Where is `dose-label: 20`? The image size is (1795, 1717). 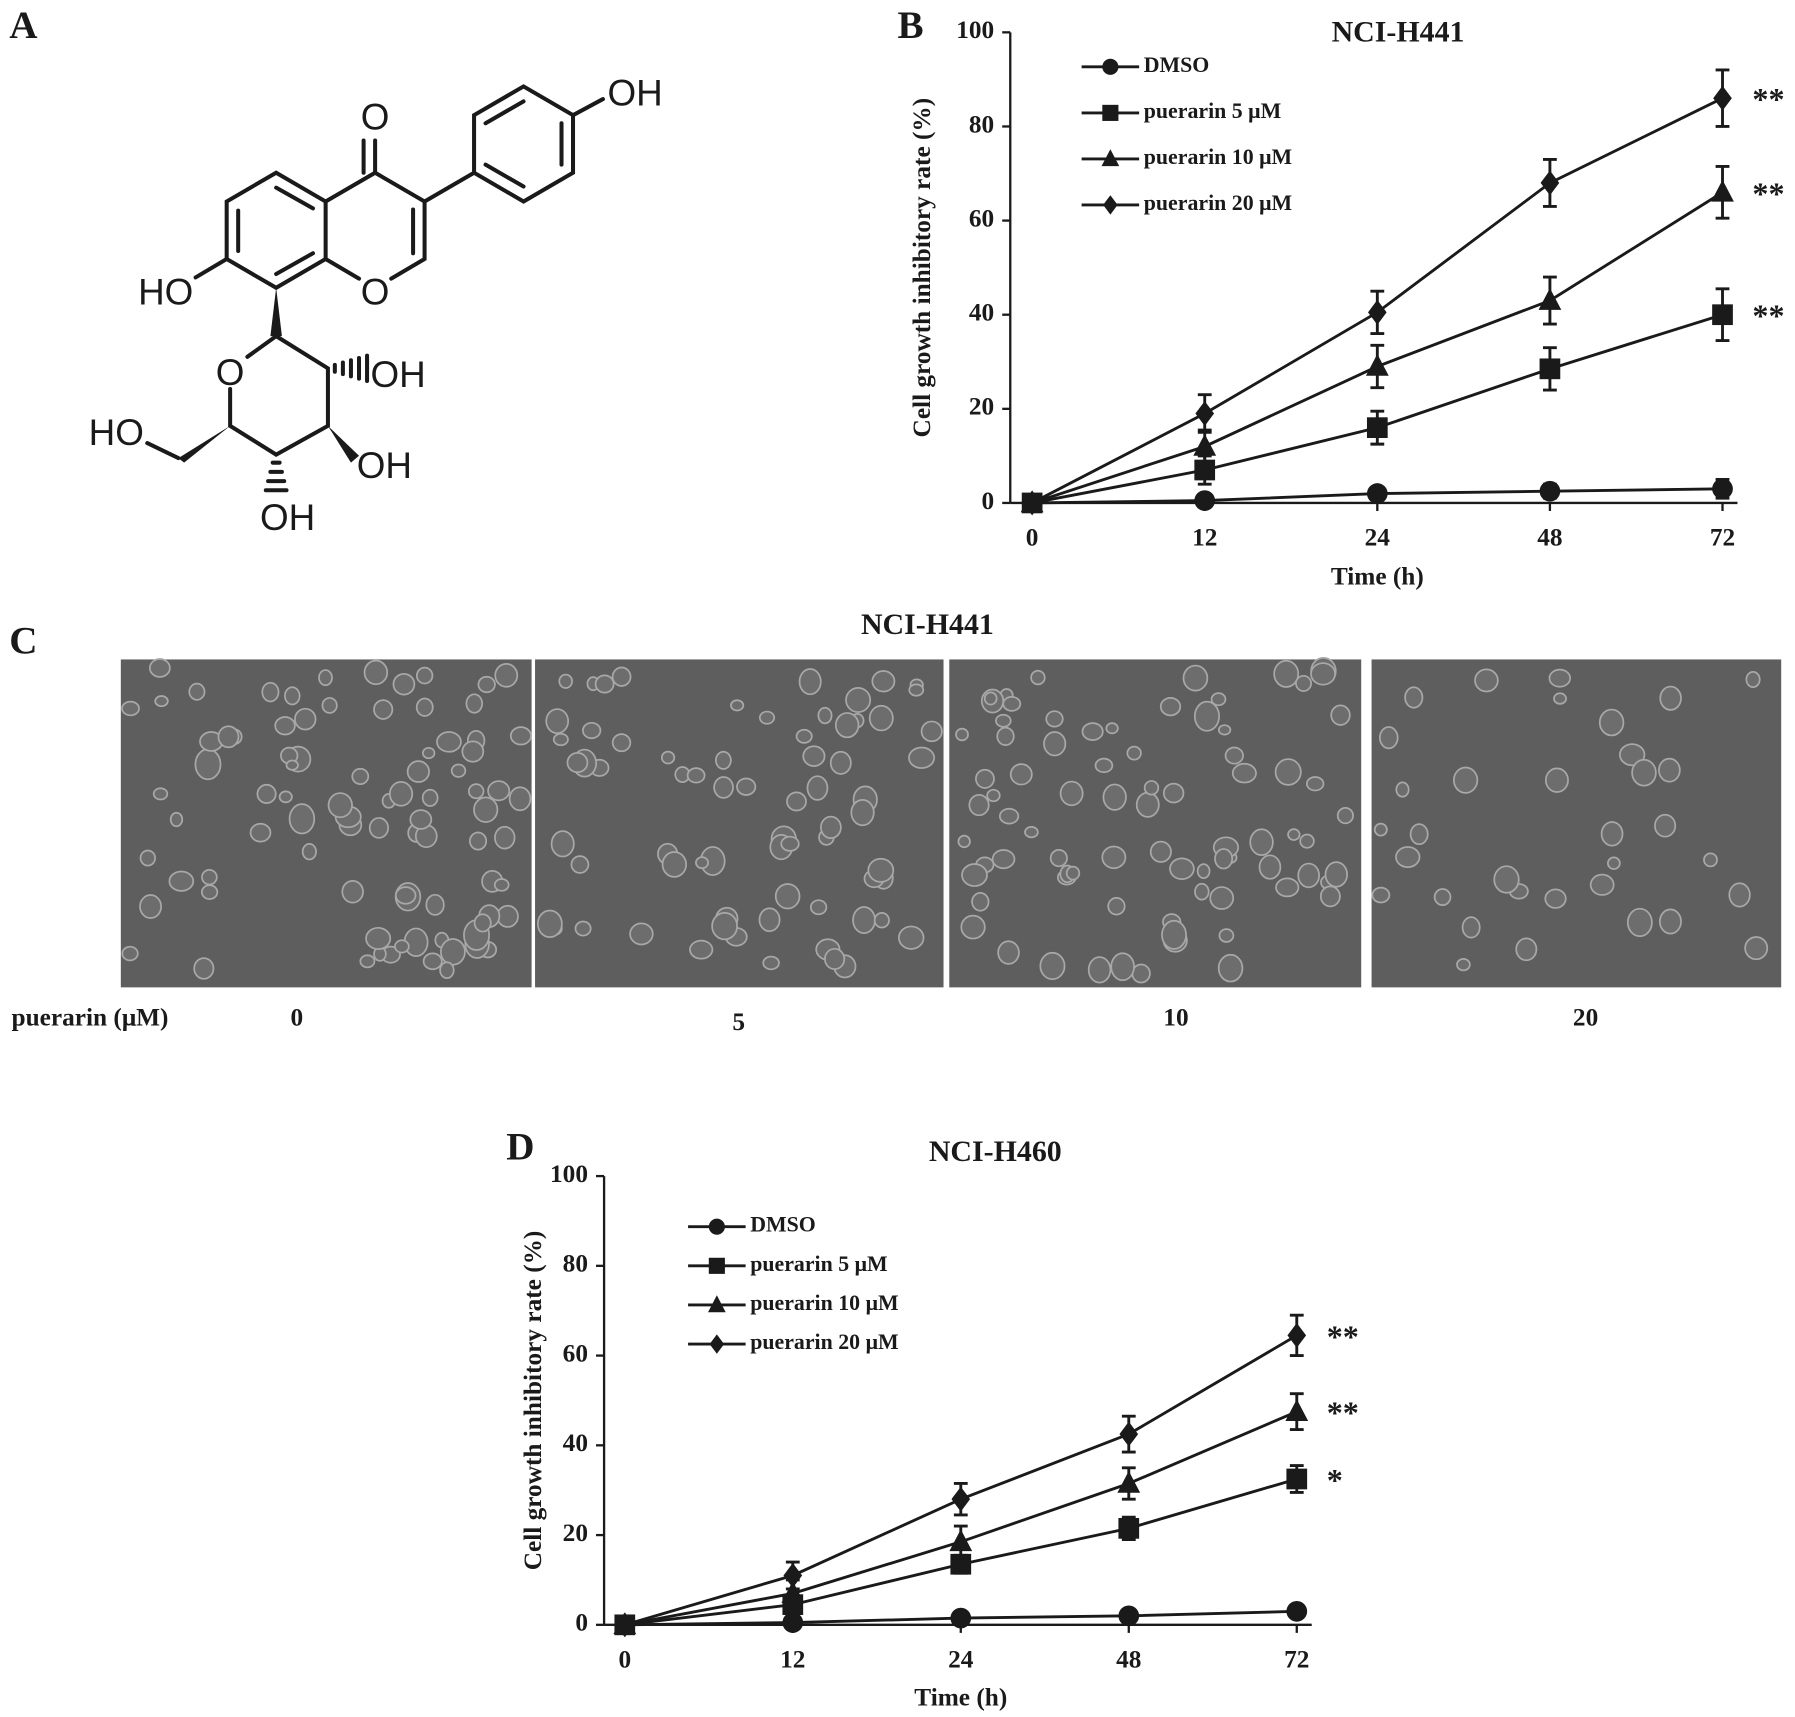
dose-label: 20 is located at coordinates (1585, 1017).